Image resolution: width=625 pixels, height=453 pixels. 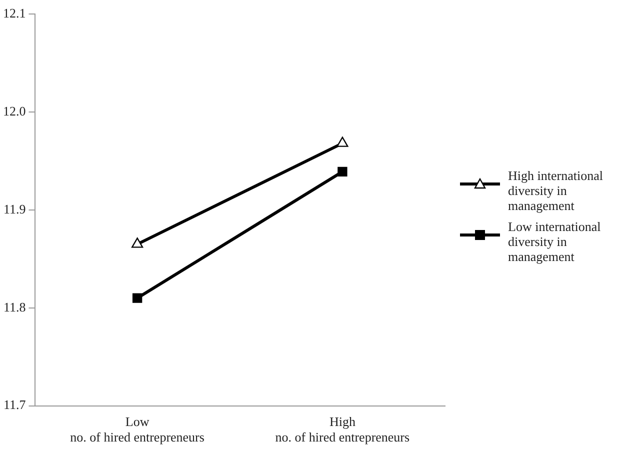 What do you see at coordinates (137, 429) in the screenshot?
I see `x-tick-label: Low no. of hired entrepreneurs` at bounding box center [137, 429].